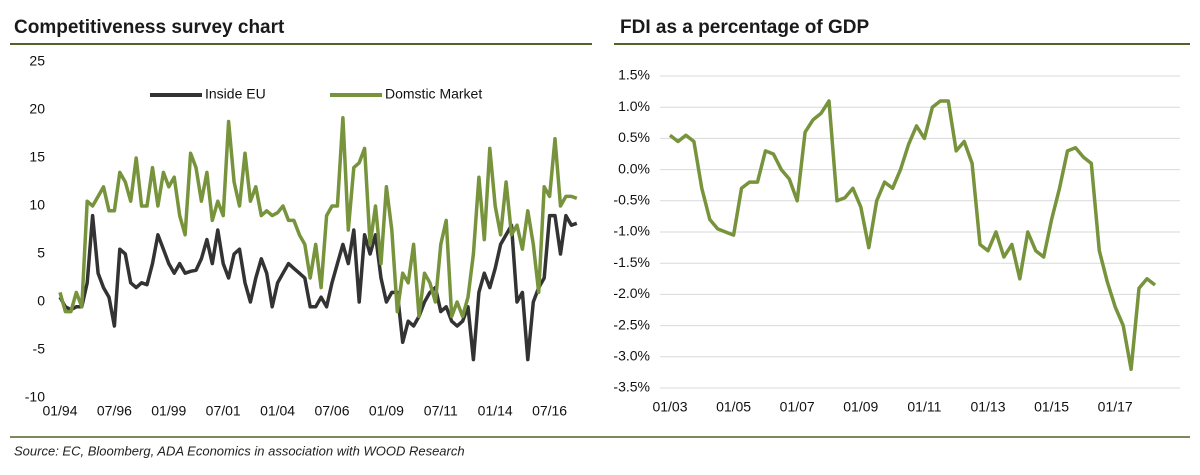  I want to click on y-tick-label: -2.0%, so click(631, 293).